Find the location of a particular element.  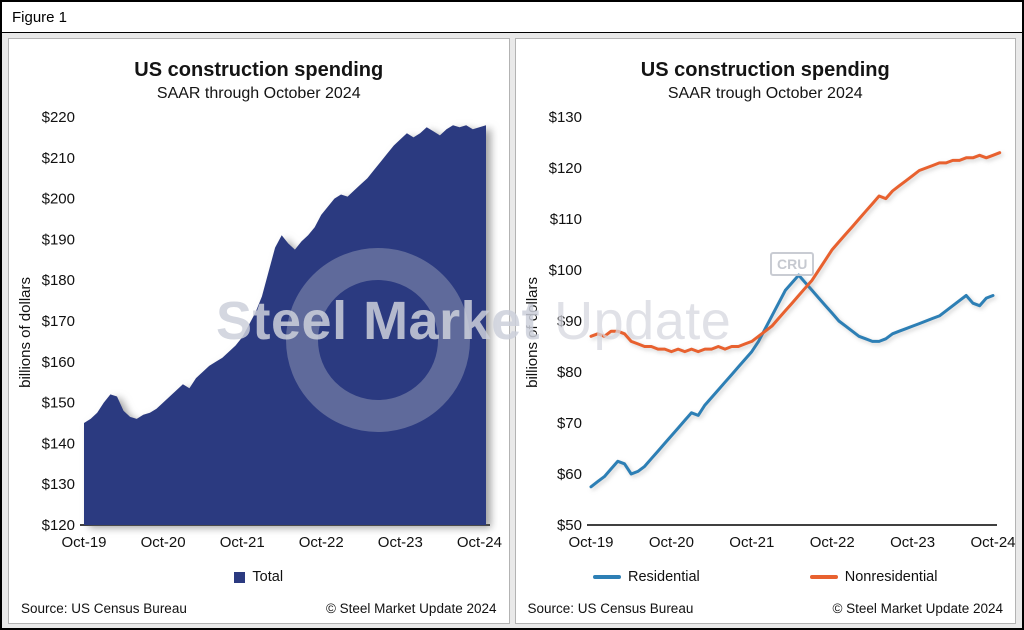

y-axis-tick-label: $160 is located at coordinates (58, 362).